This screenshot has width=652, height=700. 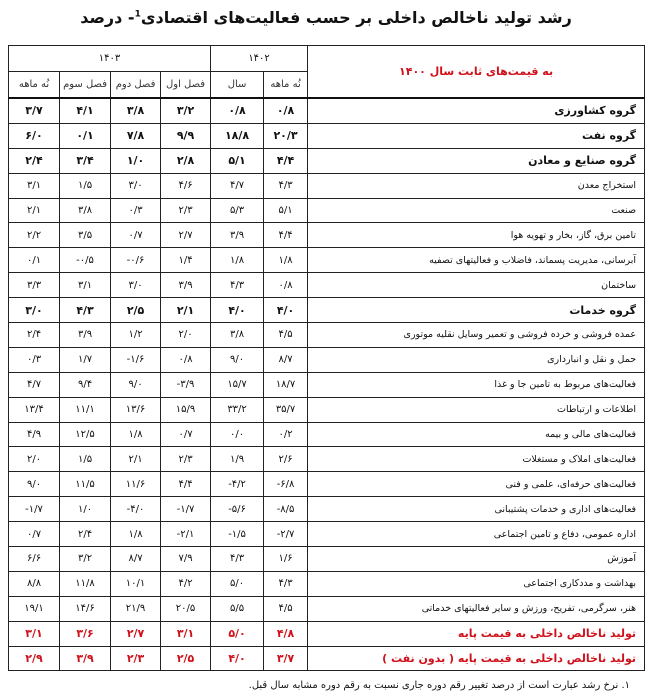 What do you see at coordinates (237, 210) in the screenshot?
I see `value-cell: ۵/۳` at bounding box center [237, 210].